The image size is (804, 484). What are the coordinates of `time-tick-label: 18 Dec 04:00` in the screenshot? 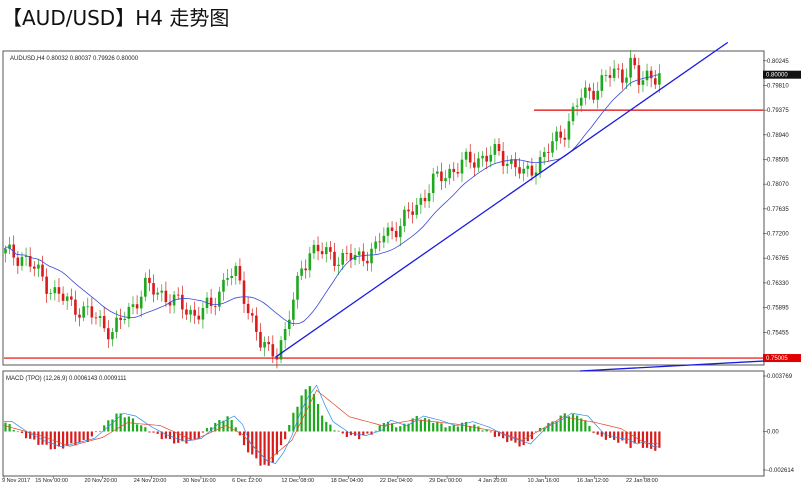 It's located at (347, 481).